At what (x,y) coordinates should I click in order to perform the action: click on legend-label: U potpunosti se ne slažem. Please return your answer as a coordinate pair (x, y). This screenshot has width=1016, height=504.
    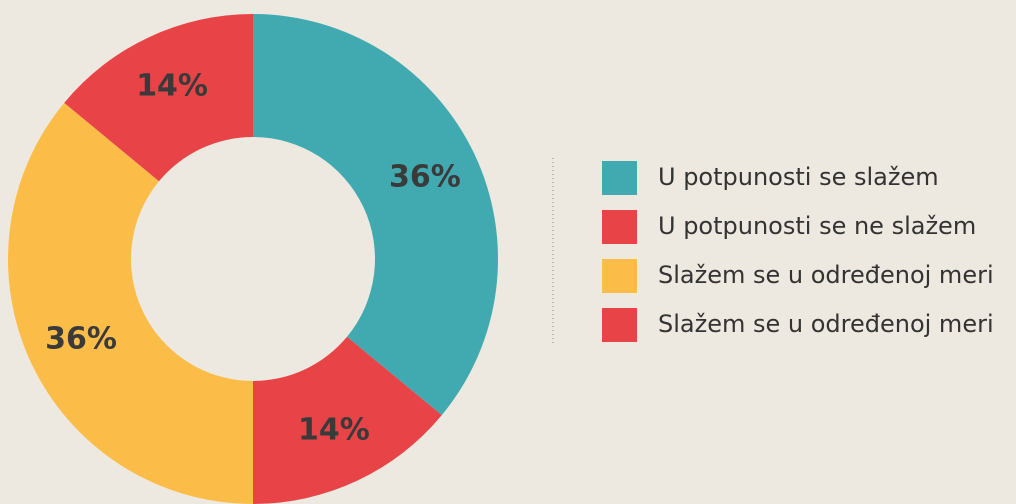
    Looking at the image, I should click on (817, 226).